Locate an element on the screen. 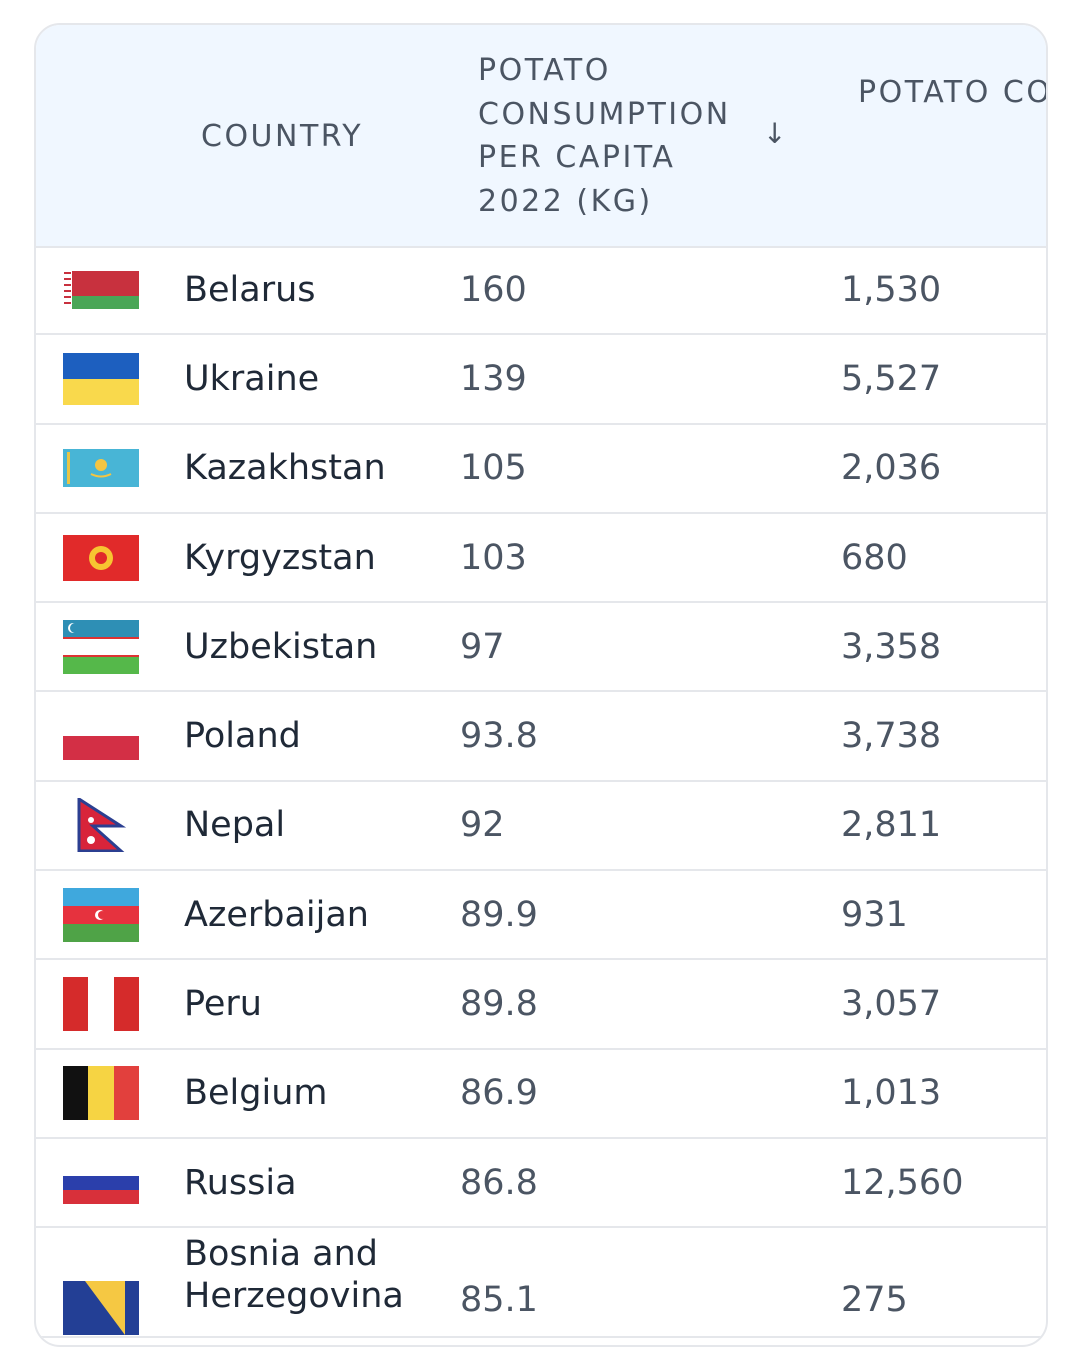 Image resolution: width=1080 pixels, height=1347 pixels. cell: 931 is located at coordinates (874, 914).